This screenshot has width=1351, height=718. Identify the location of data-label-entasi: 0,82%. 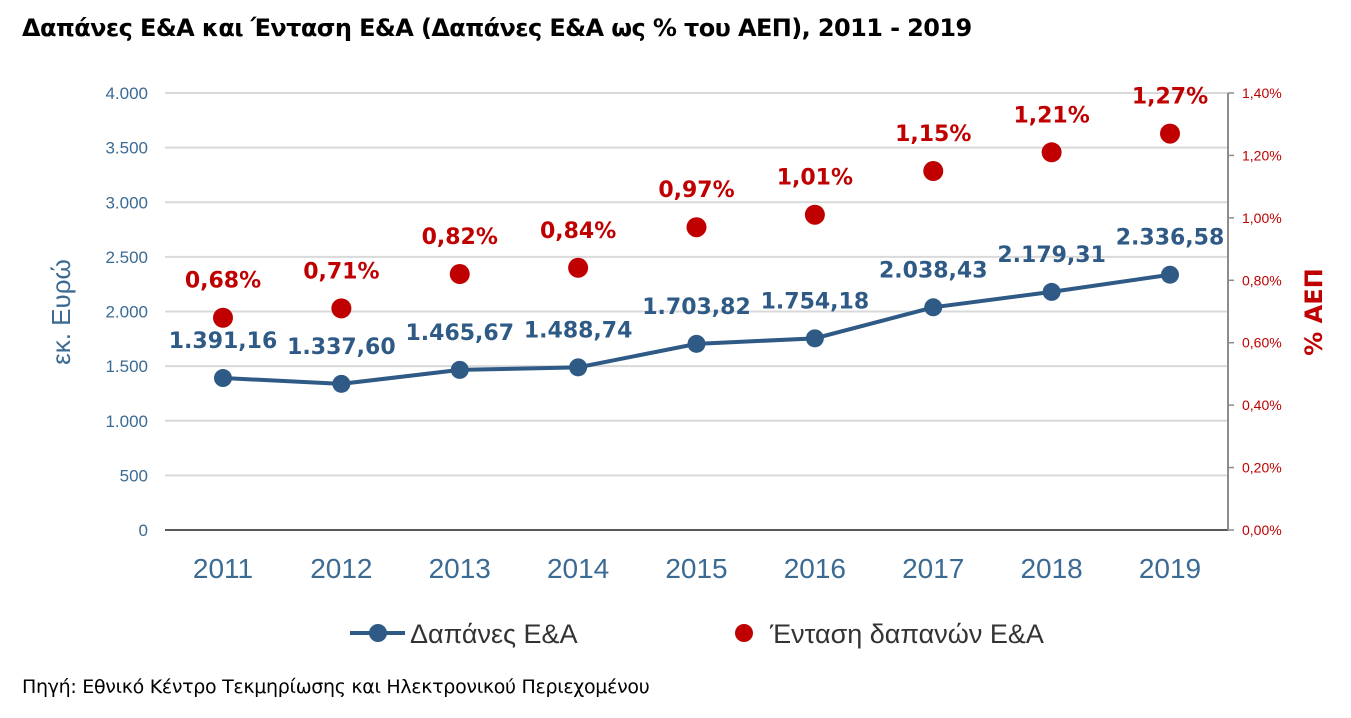
(460, 237).